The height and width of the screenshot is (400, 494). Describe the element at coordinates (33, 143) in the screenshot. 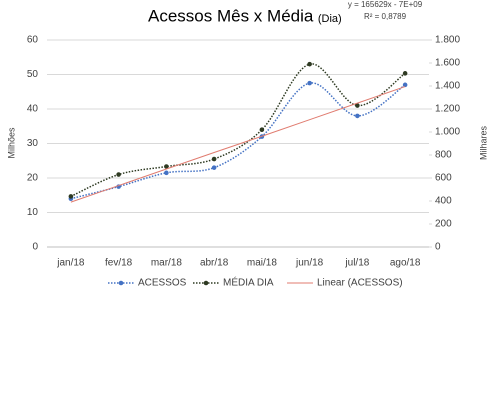

I see `y-tick-label: 30` at that location.